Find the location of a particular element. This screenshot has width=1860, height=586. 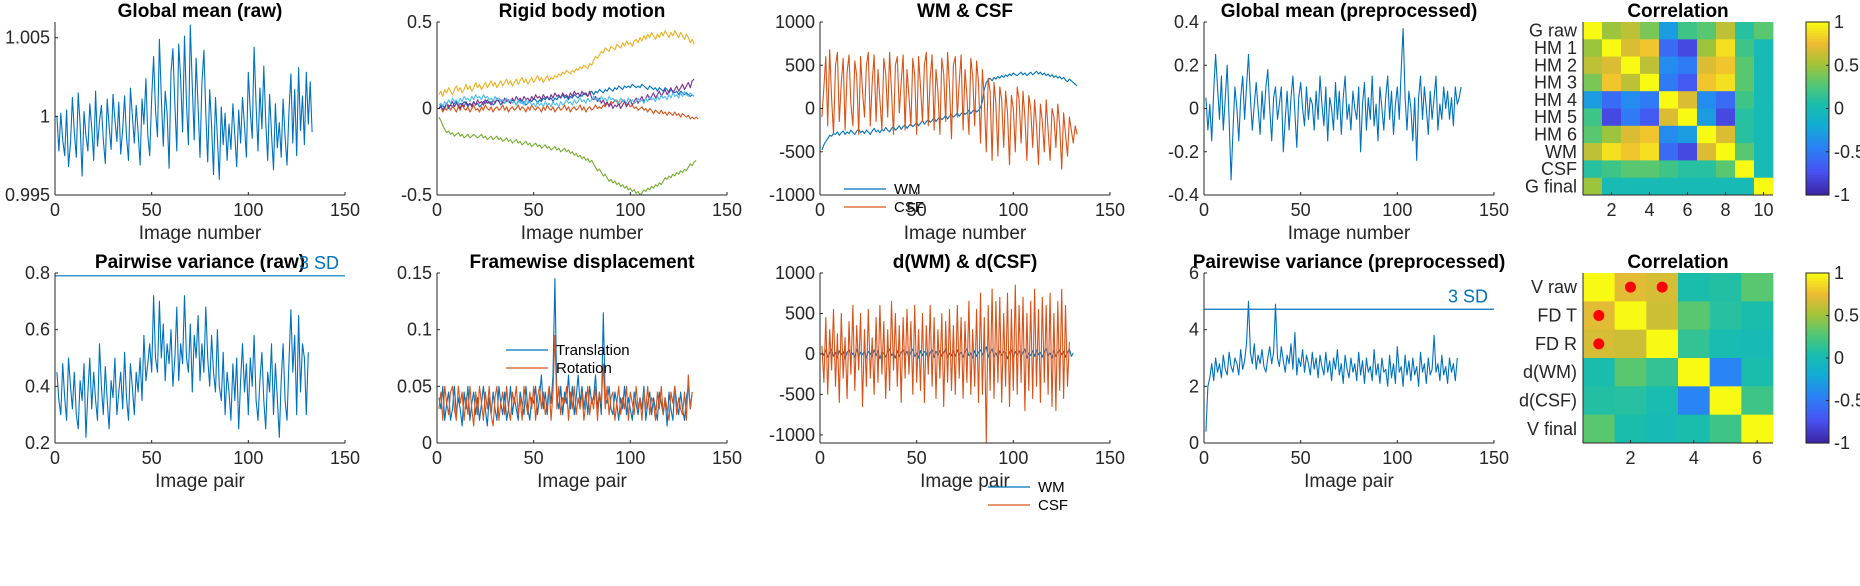

panel-title: Global mean (preprocessed) is located at coordinates (1349, 11).